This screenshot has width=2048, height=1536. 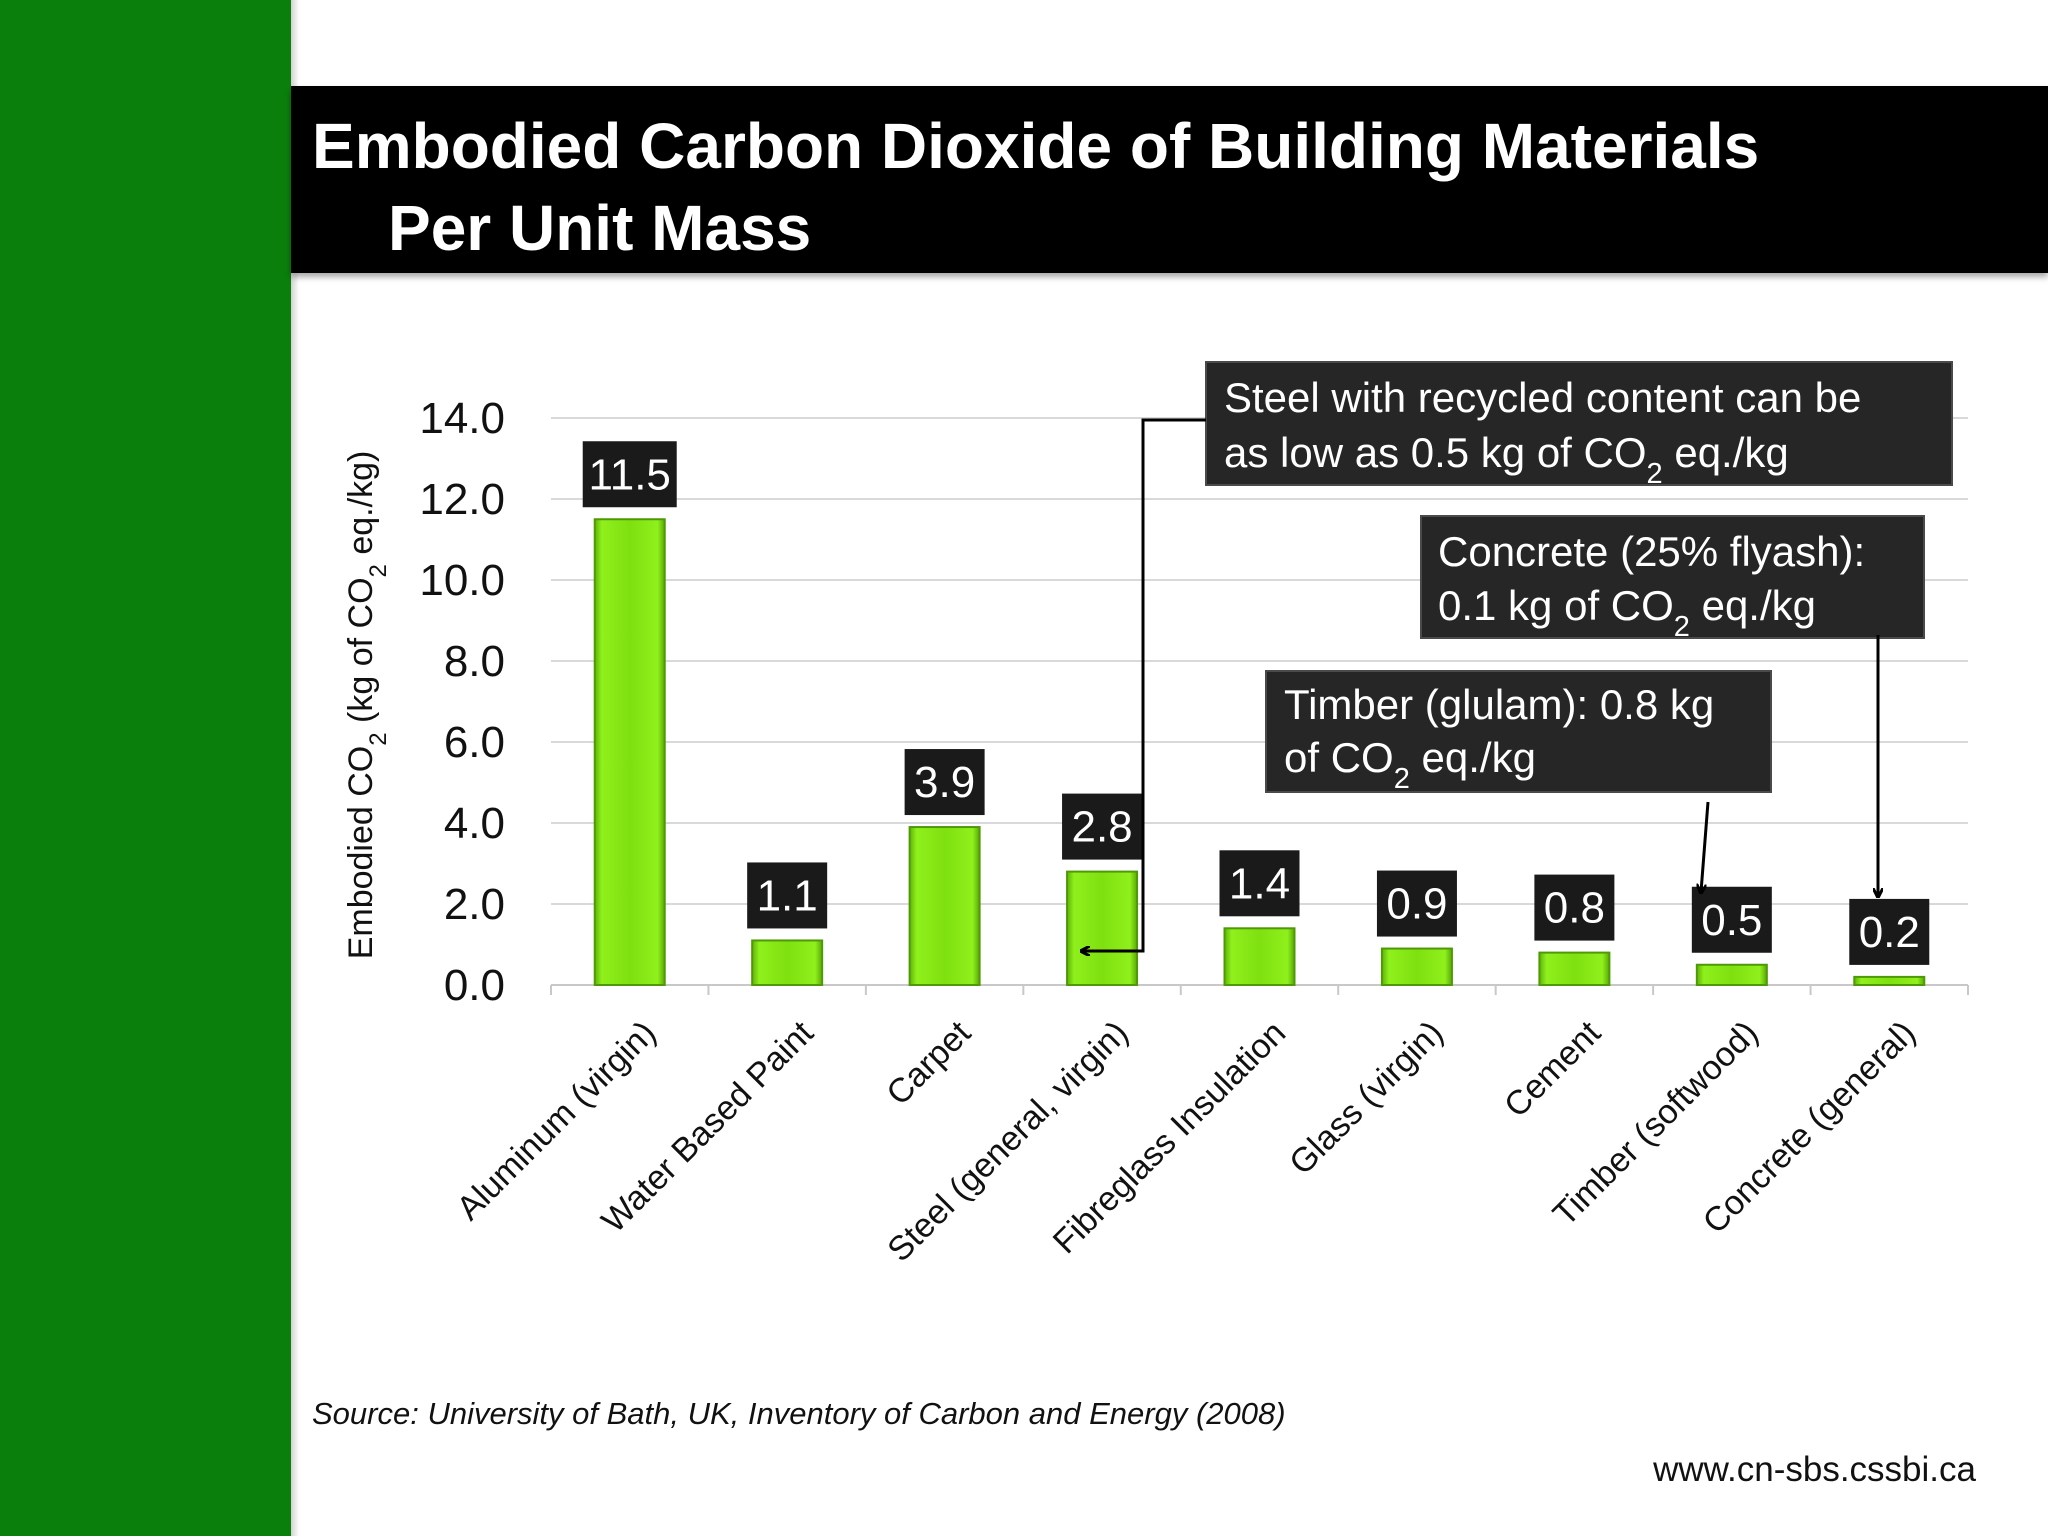 I want to click on data-label: 1.4, so click(x=1259, y=883).